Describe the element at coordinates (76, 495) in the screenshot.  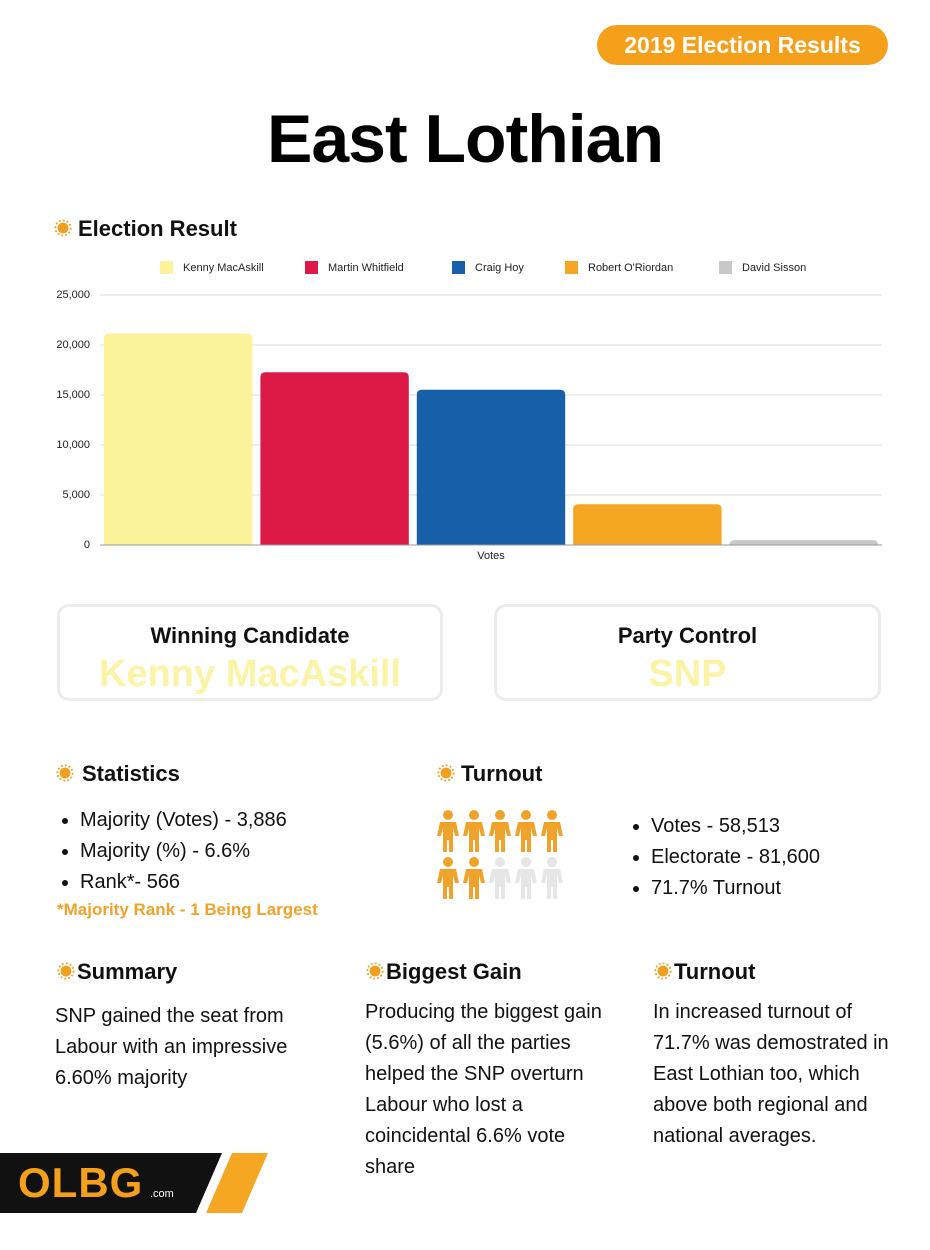
I see `y-tick-label: 5,000` at that location.